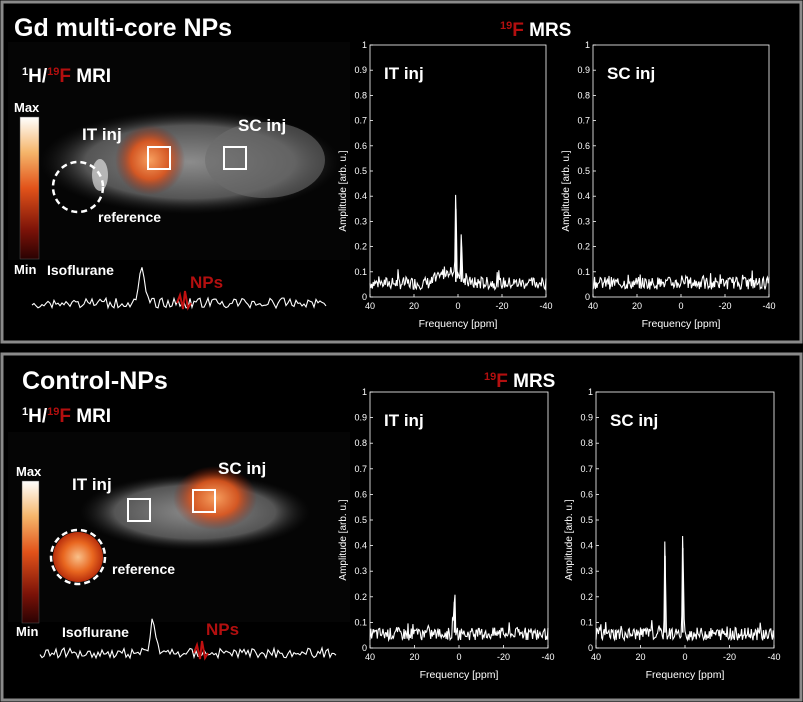  Describe the element at coordinates (66, 416) in the screenshot. I see `mri-label: 1H/19F MRI` at that location.